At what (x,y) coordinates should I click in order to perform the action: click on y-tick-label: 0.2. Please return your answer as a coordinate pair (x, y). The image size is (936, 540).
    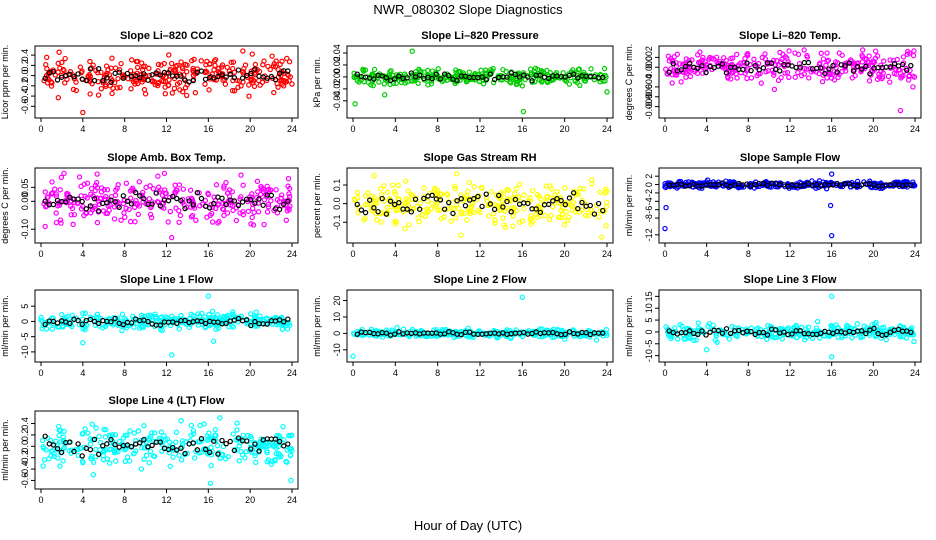
    Looking at the image, I should click on (25, 65).